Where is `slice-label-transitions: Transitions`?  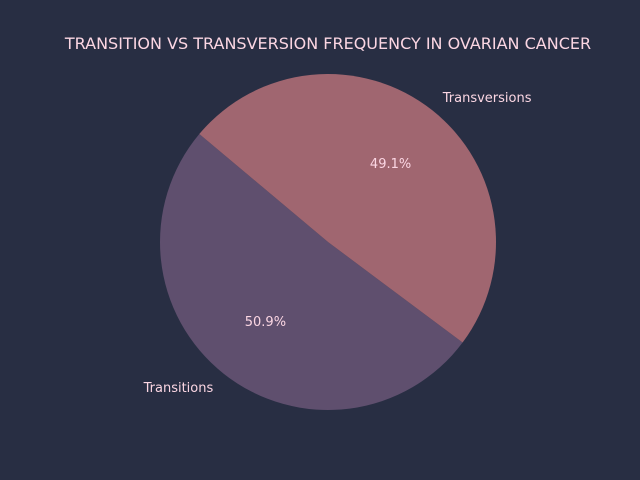 slice-label-transitions: Transitions is located at coordinates (178, 388).